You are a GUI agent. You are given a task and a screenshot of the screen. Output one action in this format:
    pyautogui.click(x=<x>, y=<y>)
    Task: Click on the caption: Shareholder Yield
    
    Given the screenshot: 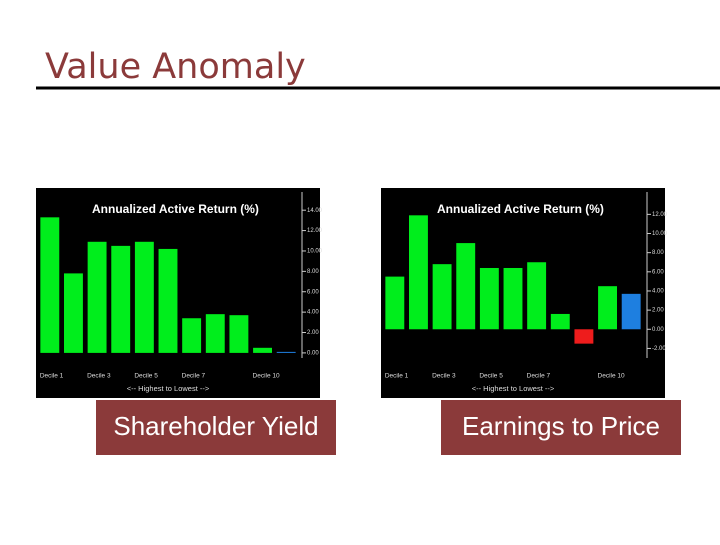 What is the action you would take?
    pyautogui.click(x=215, y=426)
    